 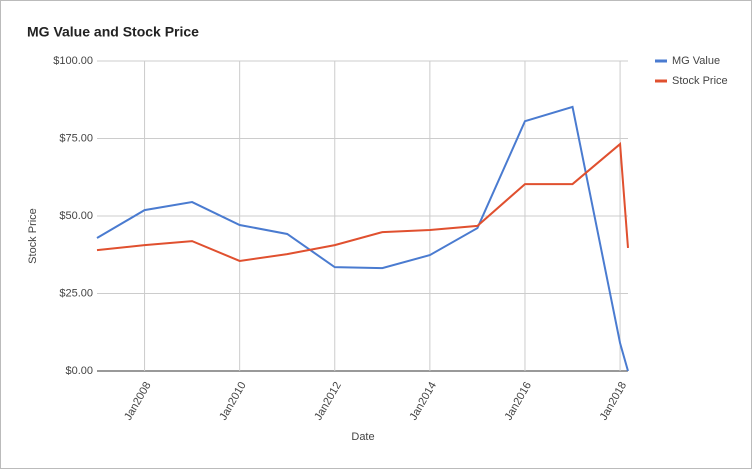 What do you see at coordinates (73, 61) in the screenshot?
I see `y-tick-label: $100.00` at bounding box center [73, 61].